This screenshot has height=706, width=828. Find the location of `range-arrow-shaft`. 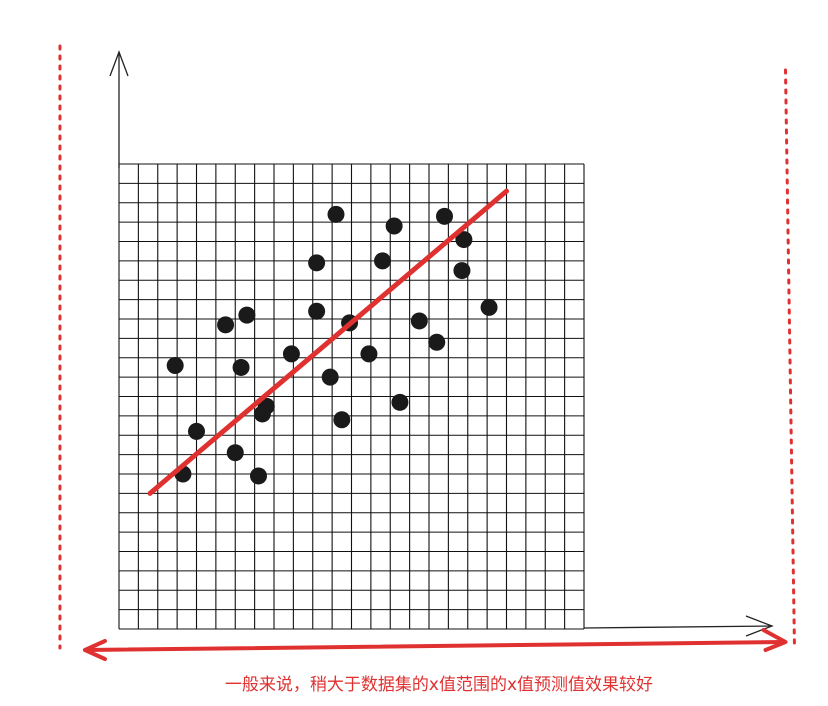

range-arrow-shaft is located at coordinates (435, 646).